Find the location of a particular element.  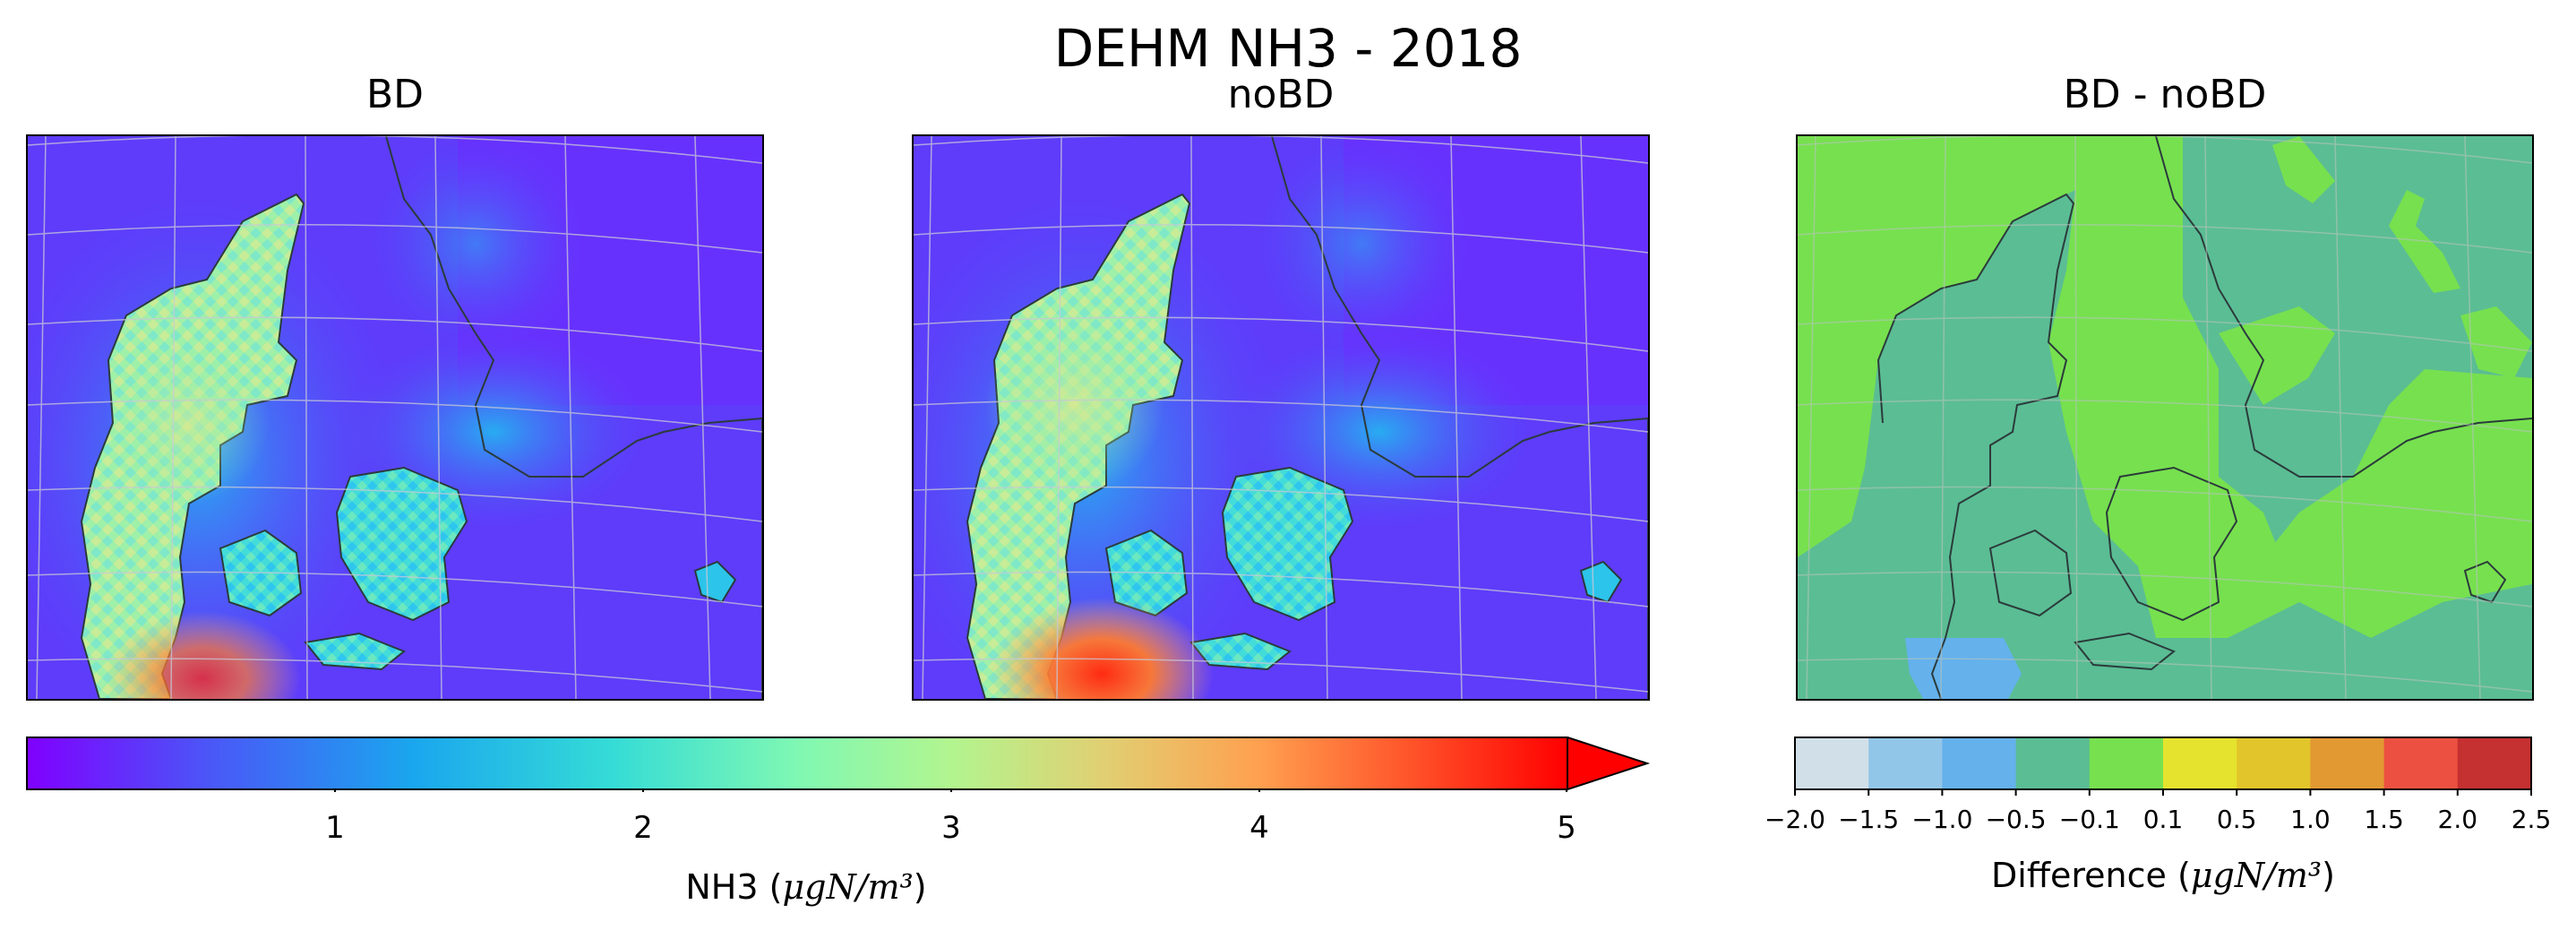

colorbar-diff-tick-label: 2.5 is located at coordinates (2531, 819).